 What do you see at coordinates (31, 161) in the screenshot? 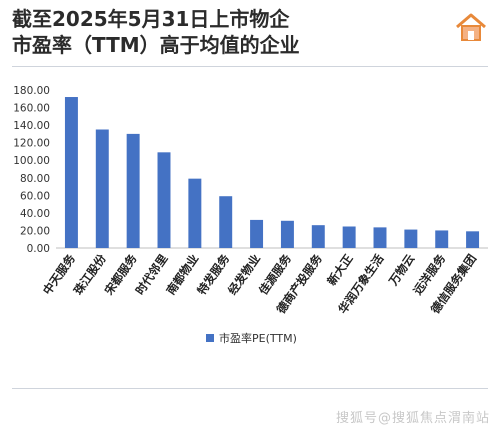
I see `y-tick-label: 100.00` at bounding box center [31, 161].